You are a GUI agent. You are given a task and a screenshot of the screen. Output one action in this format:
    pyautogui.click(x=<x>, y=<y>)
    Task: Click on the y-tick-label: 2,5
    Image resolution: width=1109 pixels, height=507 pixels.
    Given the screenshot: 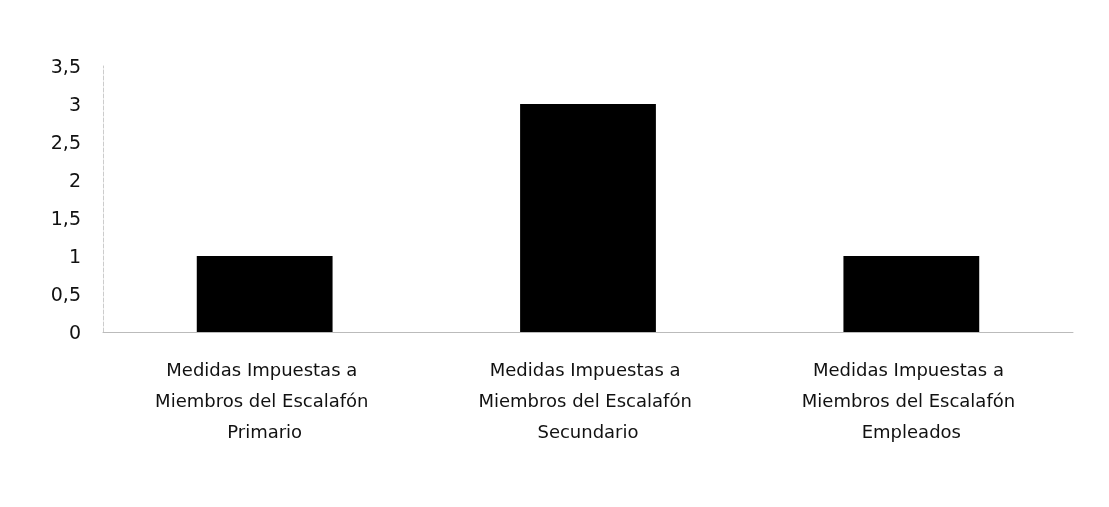 What is the action you would take?
    pyautogui.click(x=65, y=142)
    